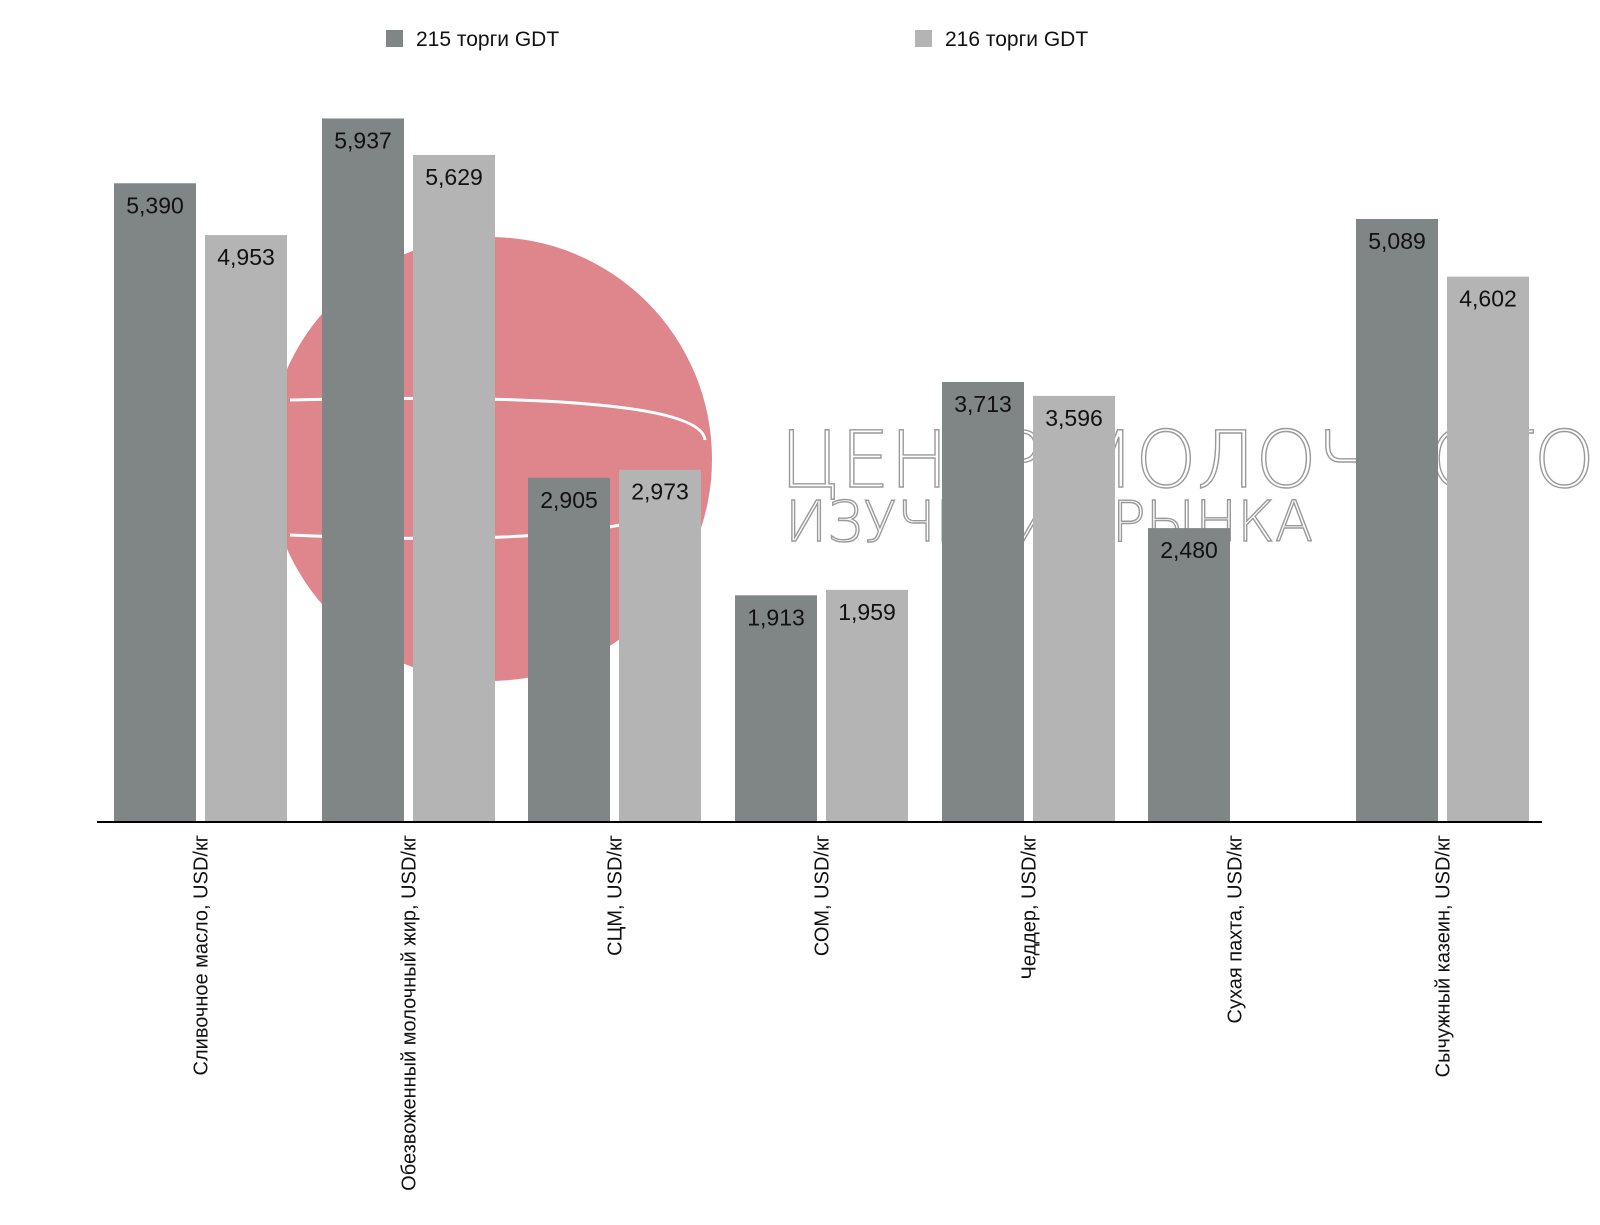  What do you see at coordinates (1074, 418) in the screenshot?
I see `data-label: 3,596` at bounding box center [1074, 418].